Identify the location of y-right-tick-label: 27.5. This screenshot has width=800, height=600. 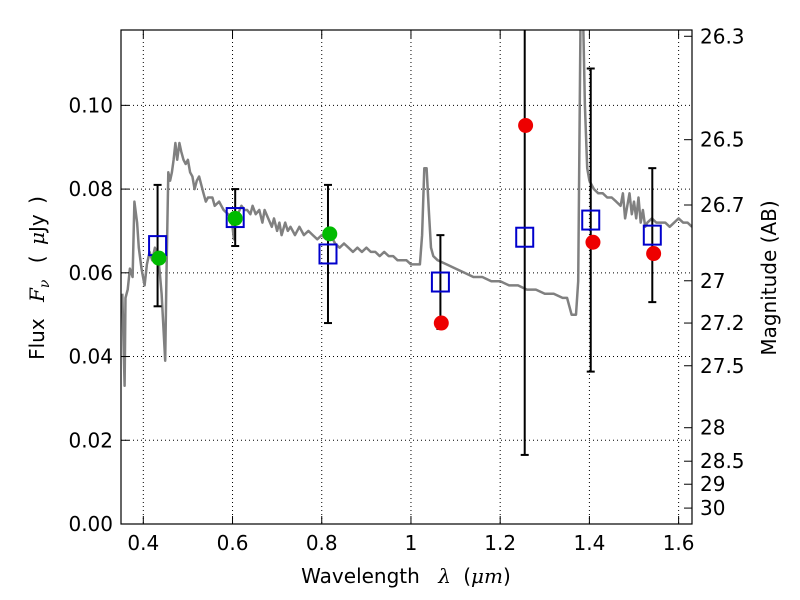
(722, 366).